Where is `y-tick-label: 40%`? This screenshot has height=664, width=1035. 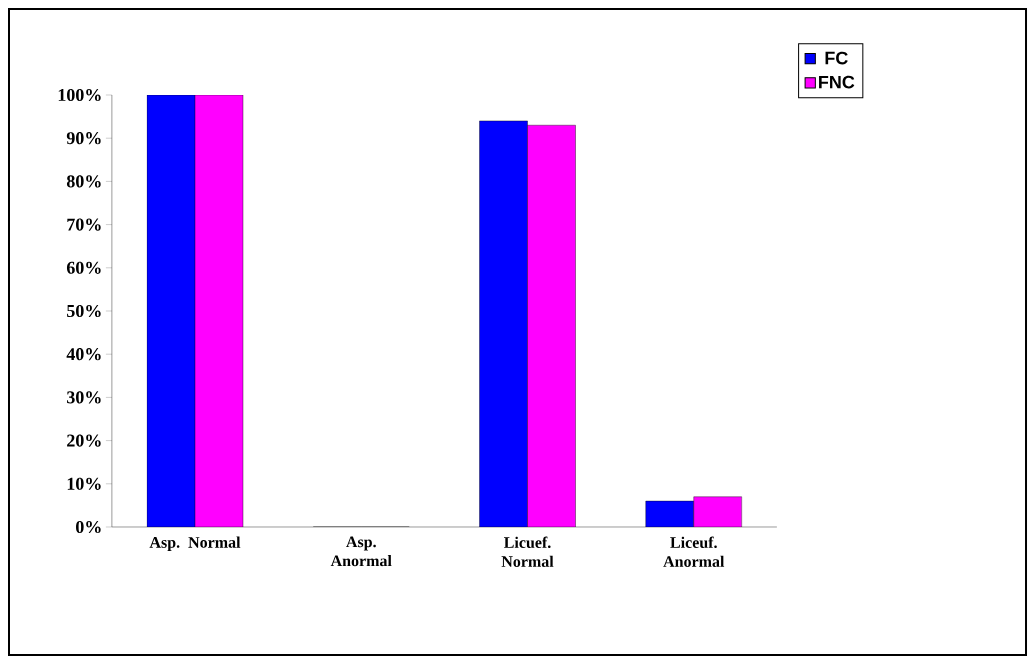 y-tick-label: 40% is located at coordinates (83, 354).